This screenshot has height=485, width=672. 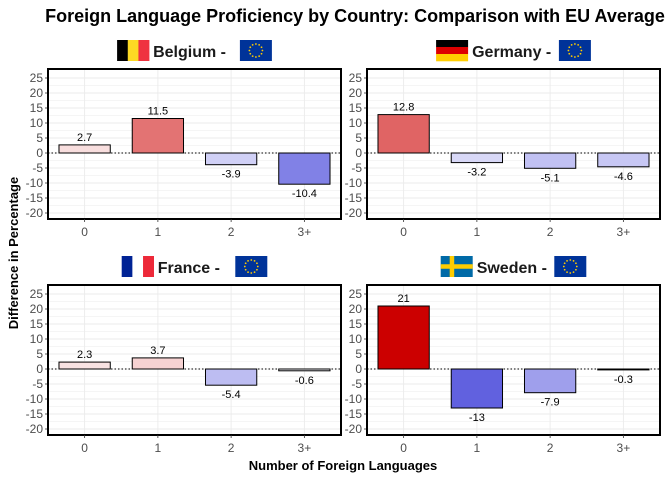 I want to click on france-flag-icon, so click(x=137, y=266).